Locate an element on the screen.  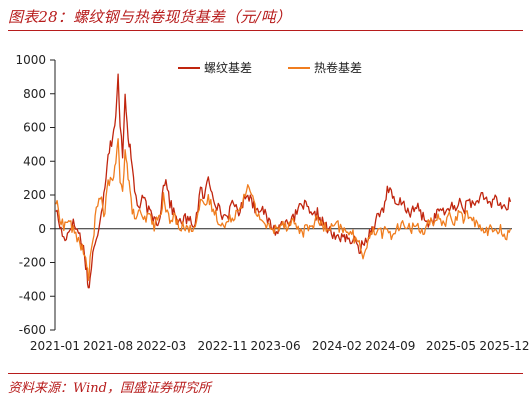
y-ticks: -600 -400 -200 0 200 400 600 800 1000 is located at coordinates (35, 195).